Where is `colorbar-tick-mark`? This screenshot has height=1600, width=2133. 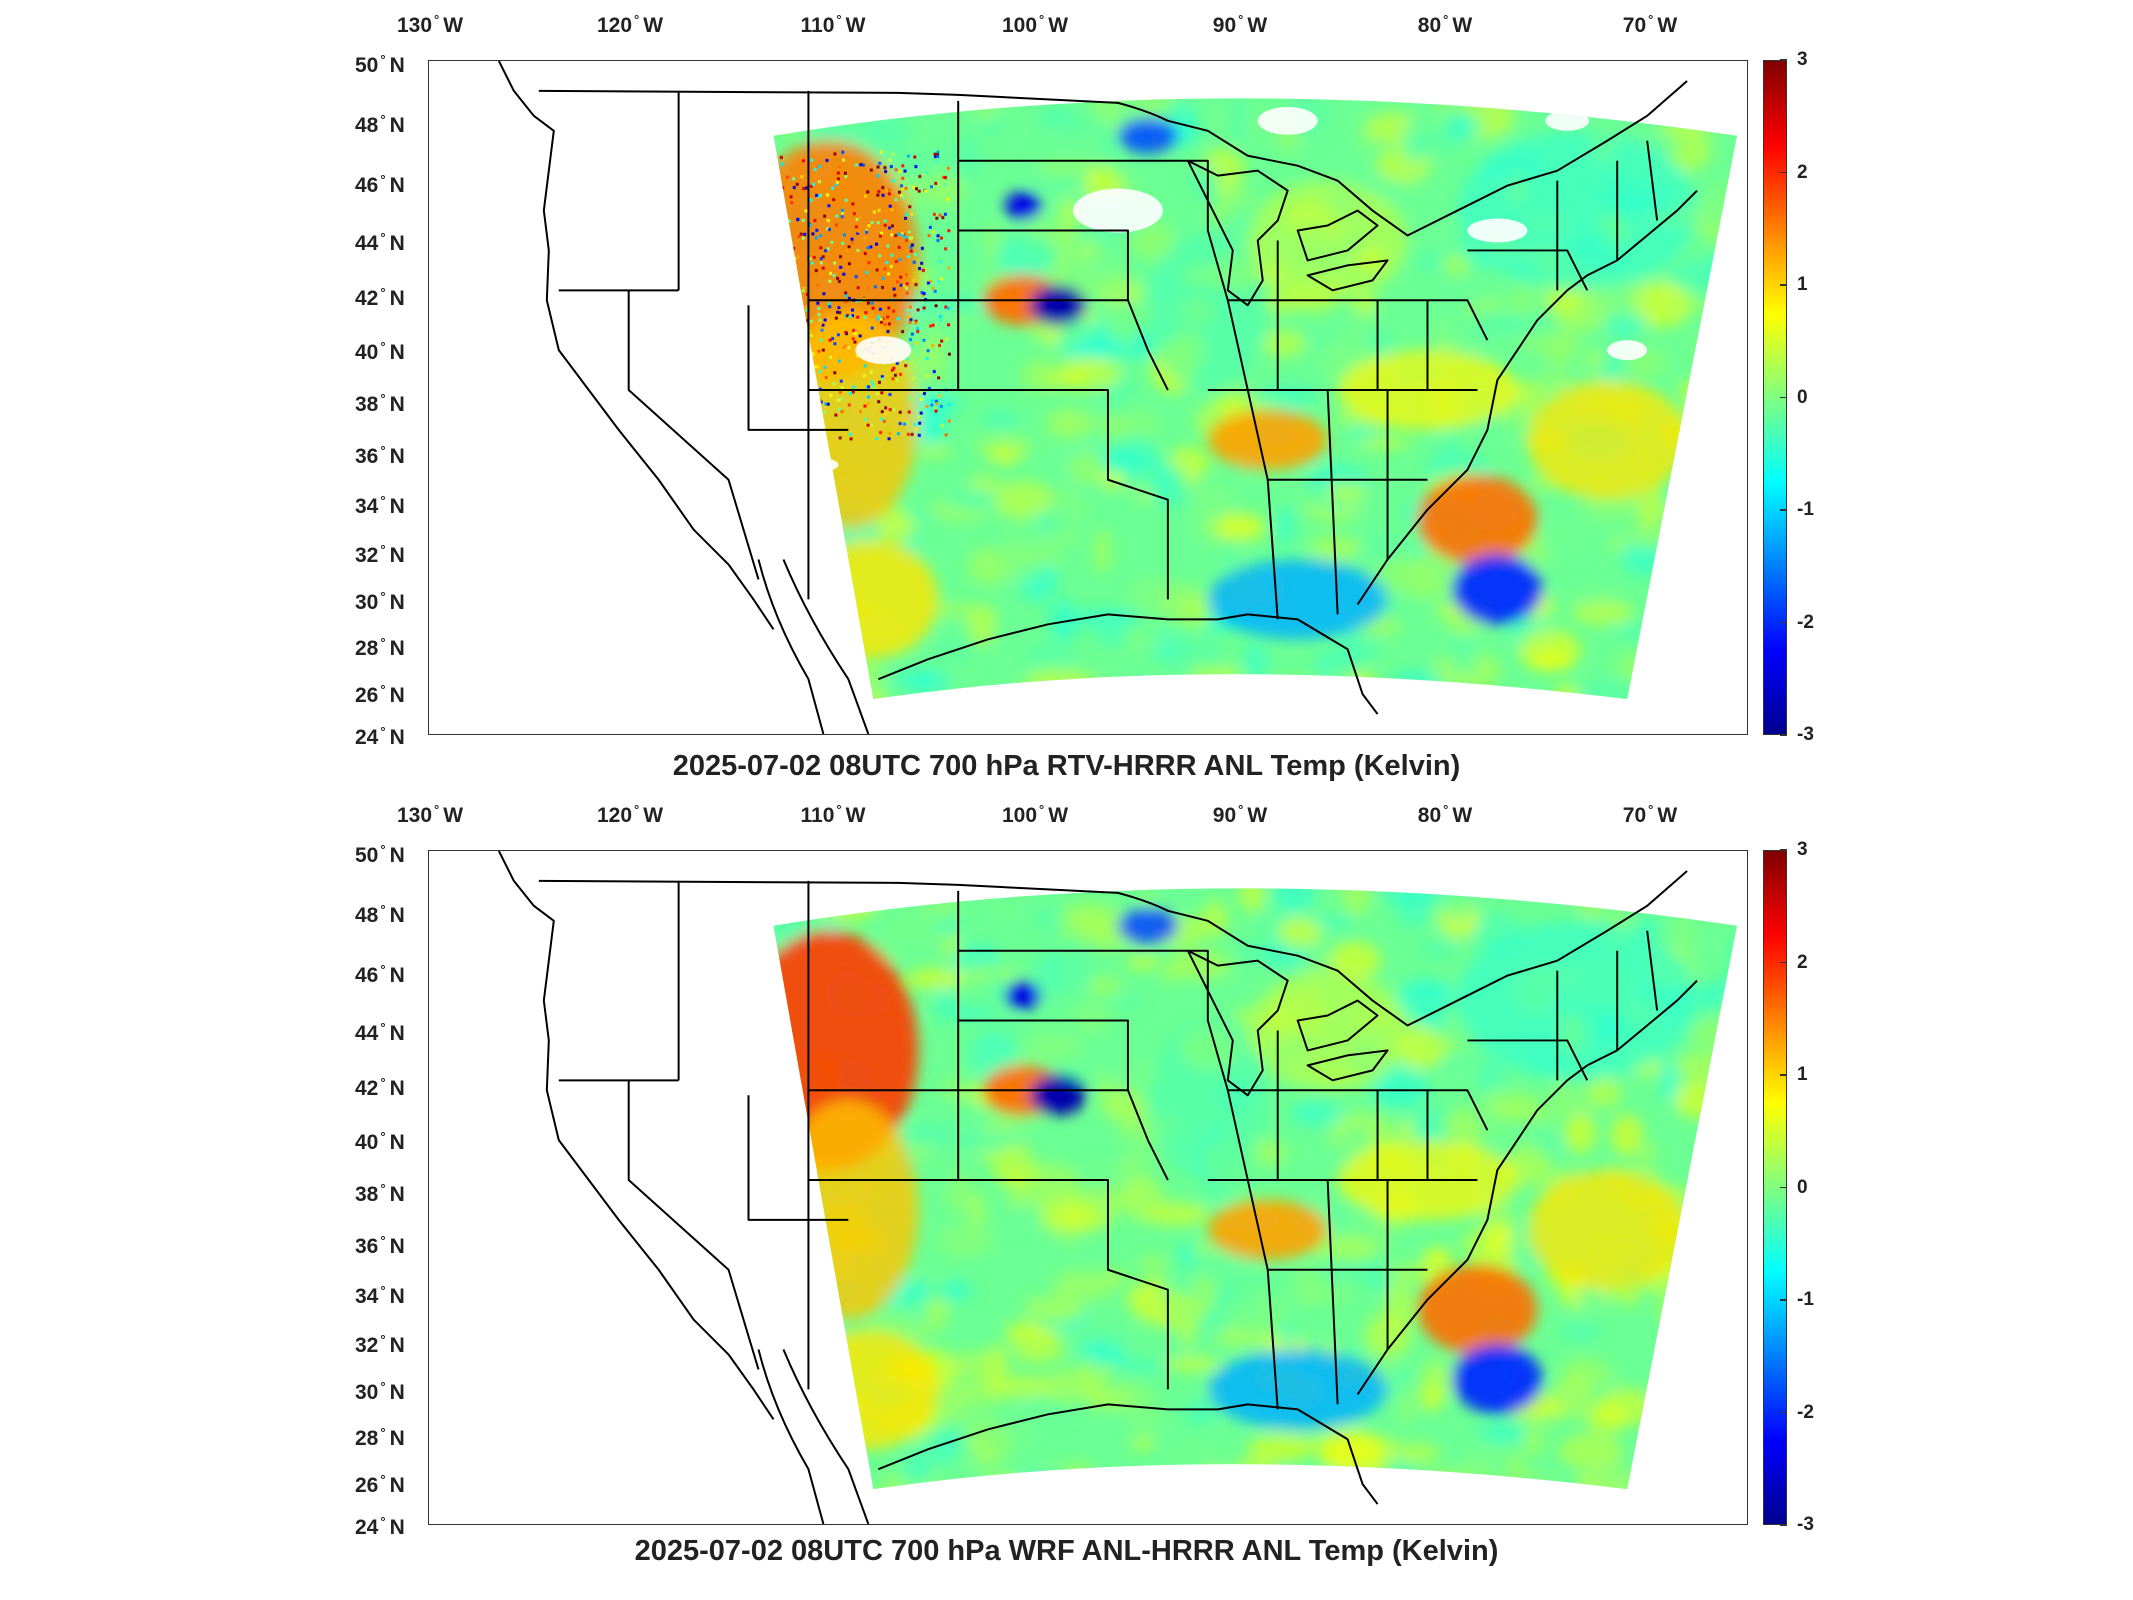
colorbar-tick-mark is located at coordinates (1783, 1187).